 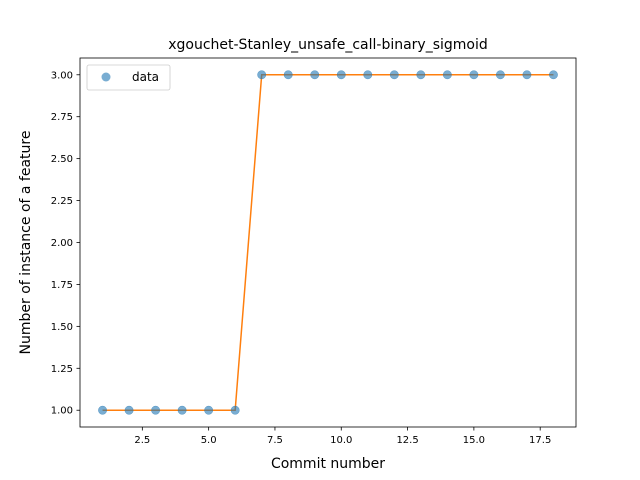 What do you see at coordinates (62, 117) in the screenshot?
I see `y-tick-label: 2.75` at bounding box center [62, 117].